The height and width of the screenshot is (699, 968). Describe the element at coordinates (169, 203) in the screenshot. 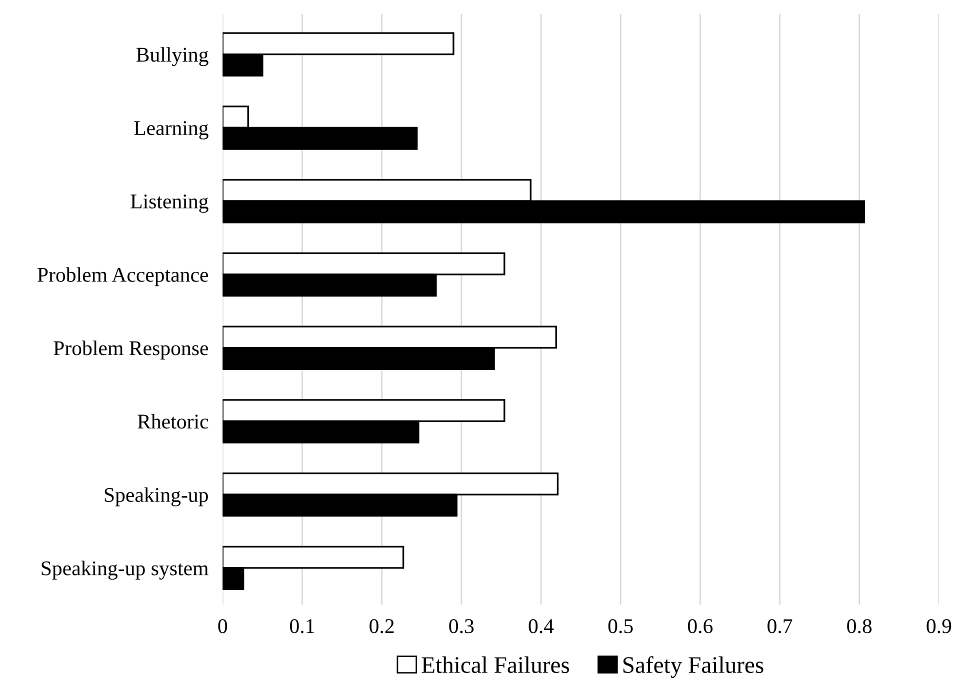

I see `y-tick-label: Listening` at that location.